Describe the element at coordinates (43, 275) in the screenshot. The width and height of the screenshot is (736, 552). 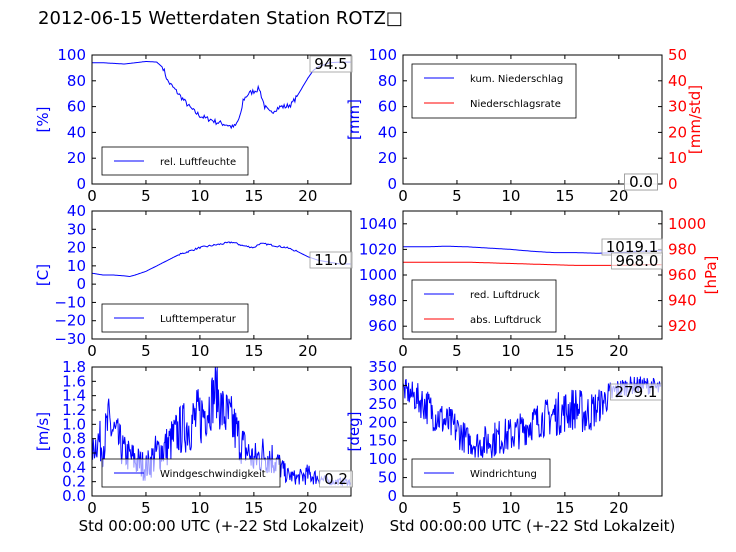
I see `y-axis-label: [C]` at that location.